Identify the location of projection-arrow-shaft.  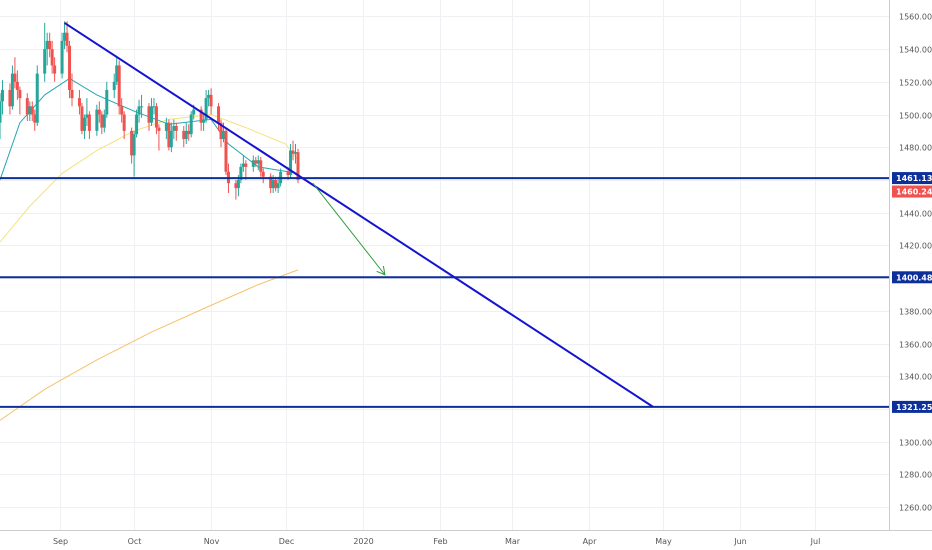
(349, 229).